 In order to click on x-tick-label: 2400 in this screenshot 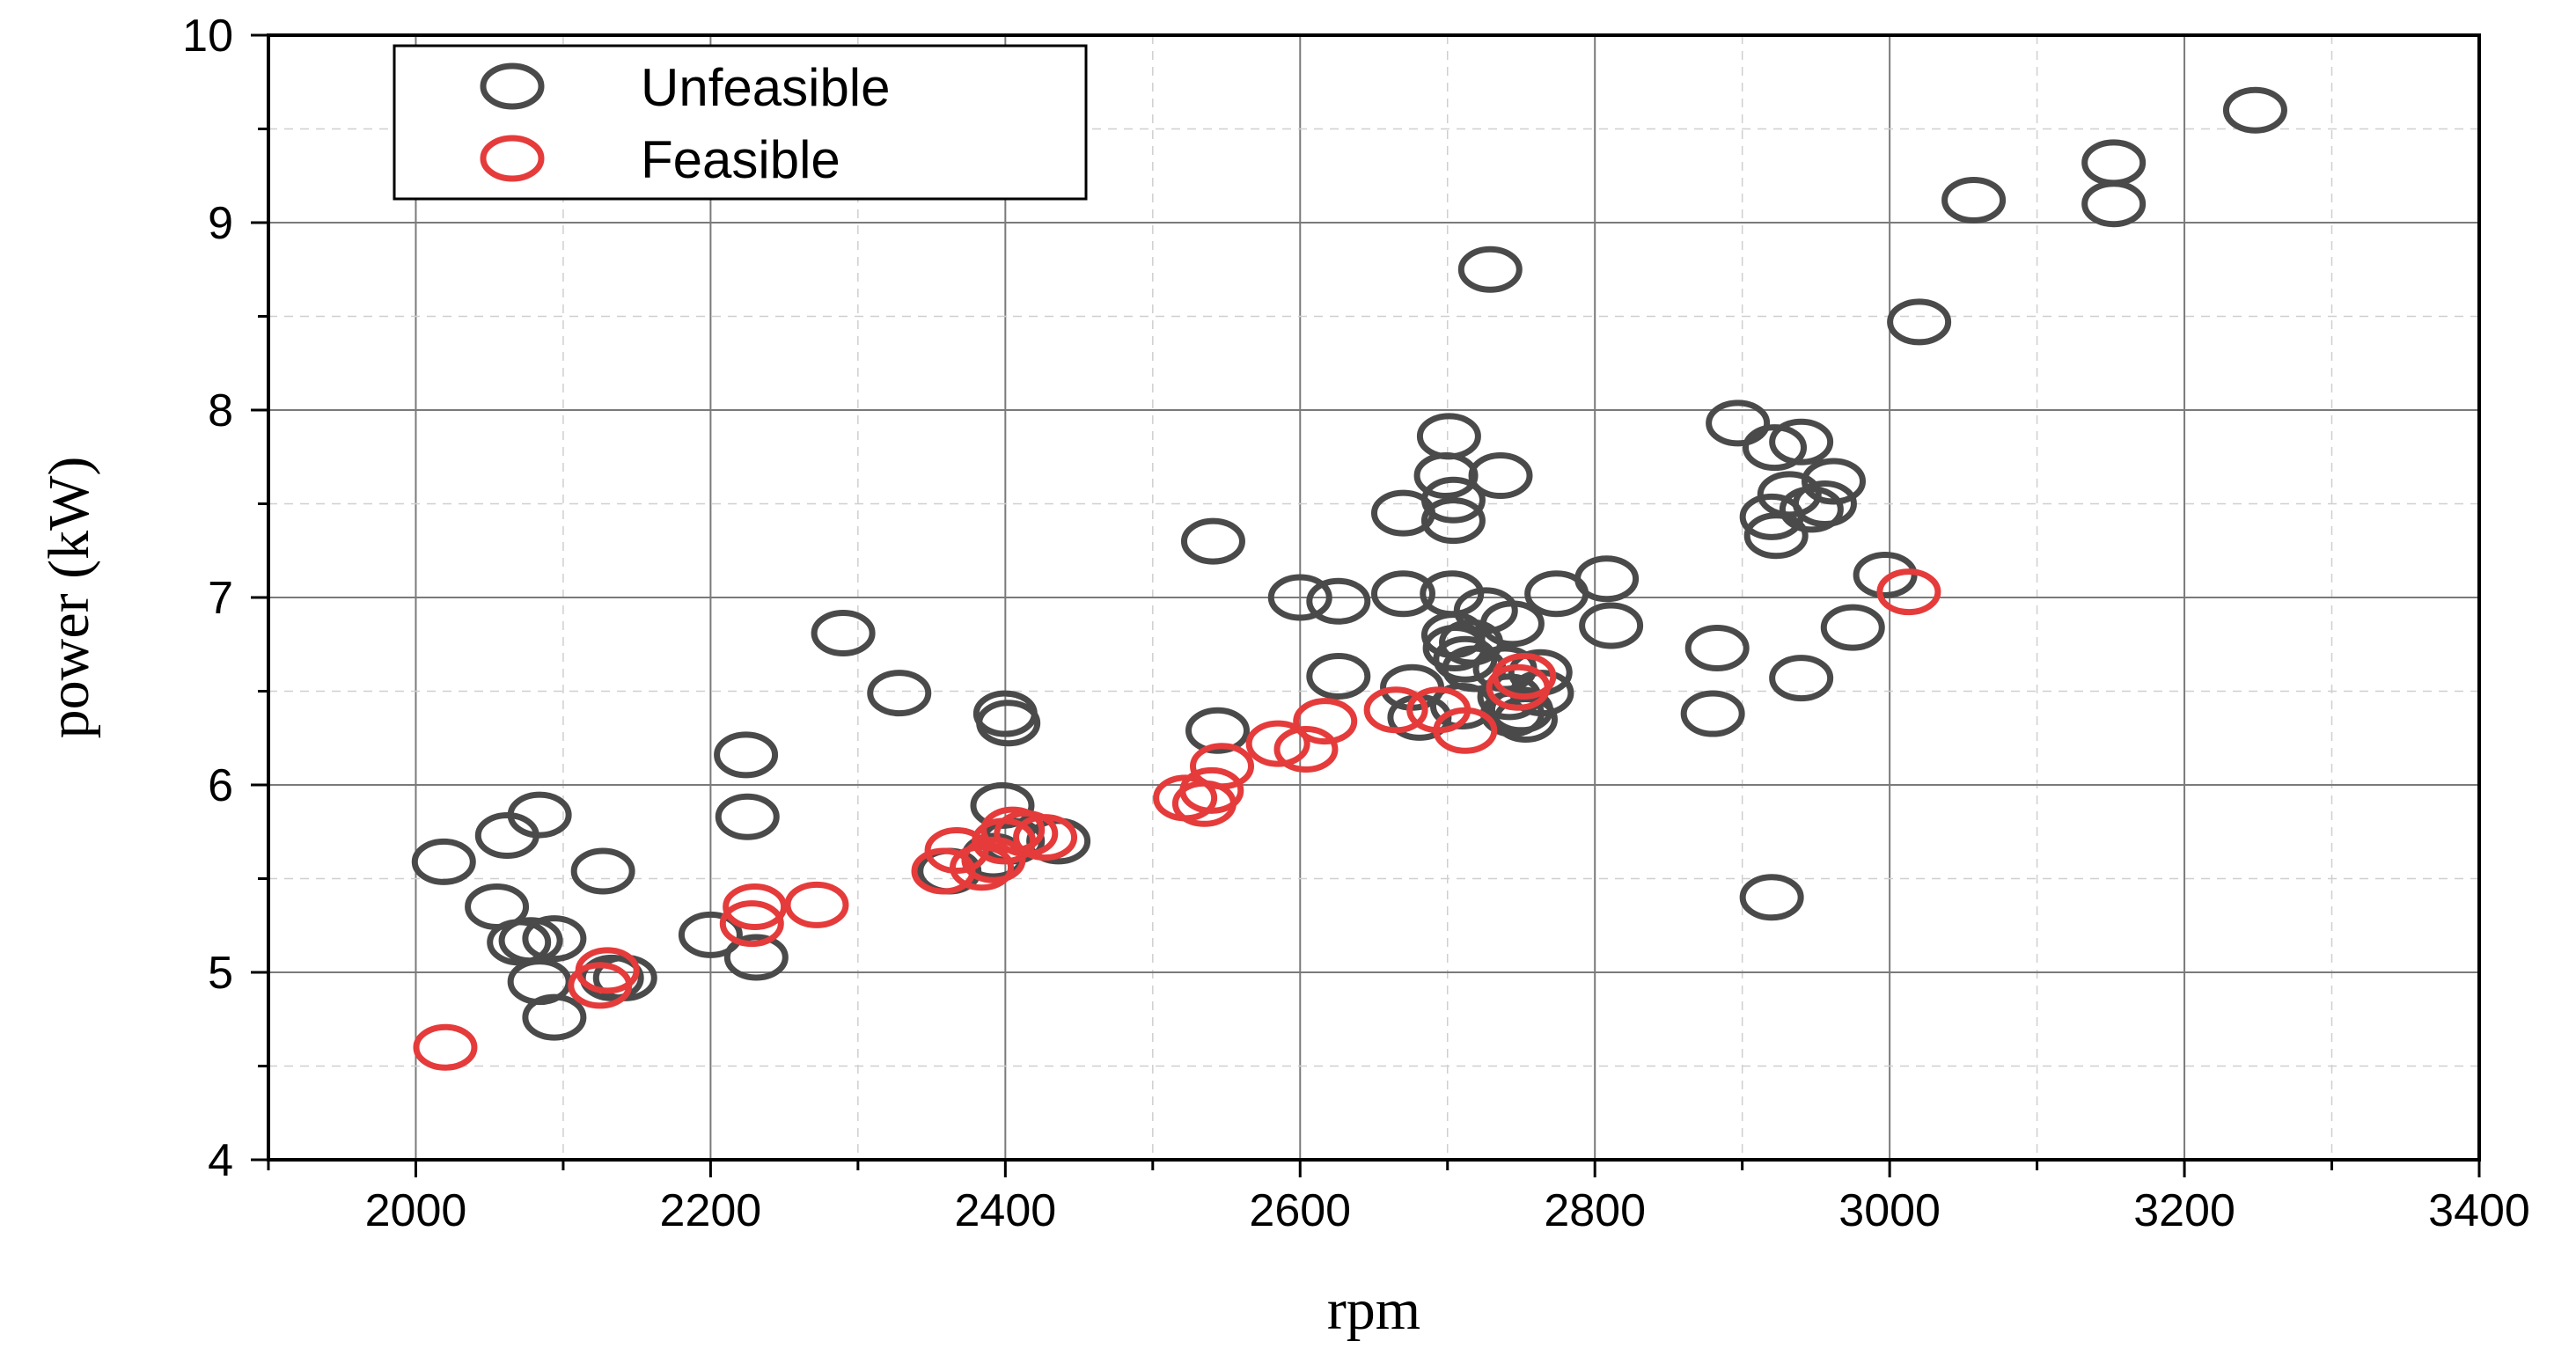, I will do `click(1005, 1210)`.